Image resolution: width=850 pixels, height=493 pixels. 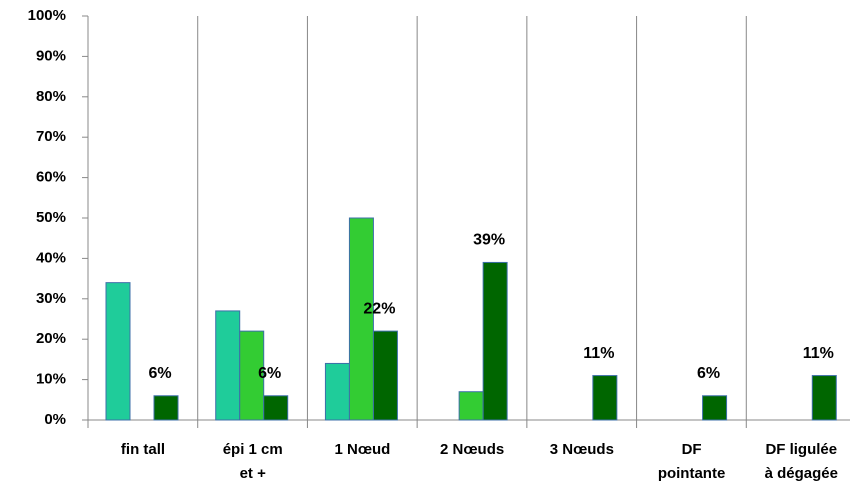 What do you see at coordinates (51, 55) in the screenshot?
I see `y-tick-label: 90%` at bounding box center [51, 55].